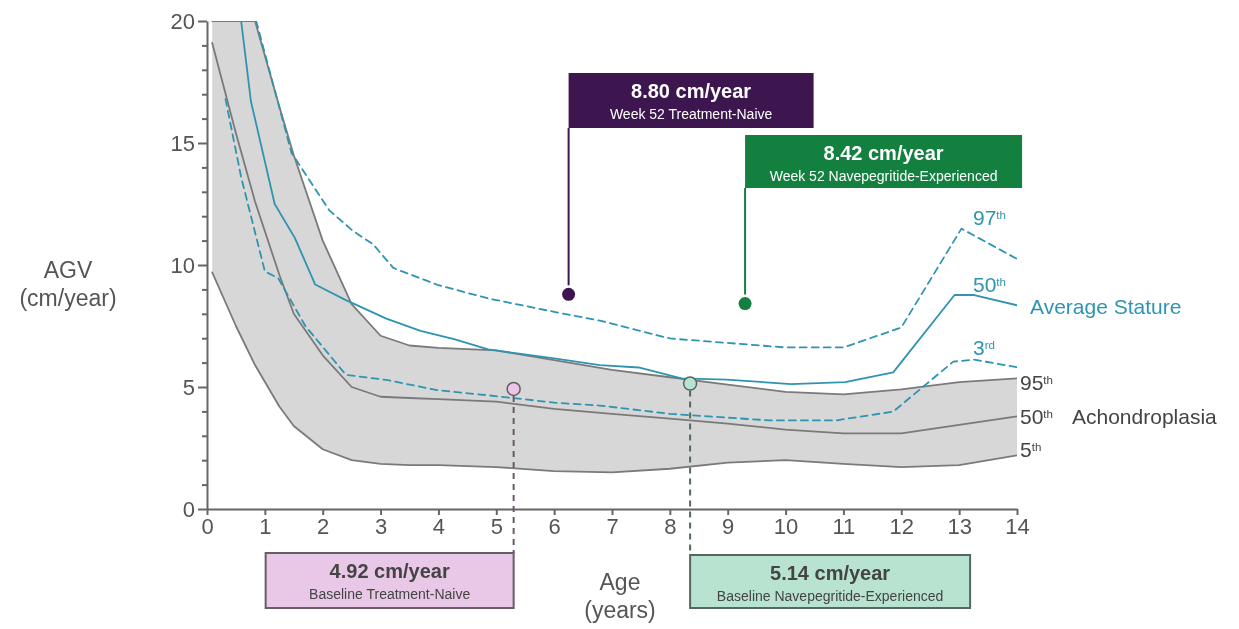 The height and width of the screenshot is (629, 1239). What do you see at coordinates (1106, 306) in the screenshot?
I see `text: Average Stature` at bounding box center [1106, 306].